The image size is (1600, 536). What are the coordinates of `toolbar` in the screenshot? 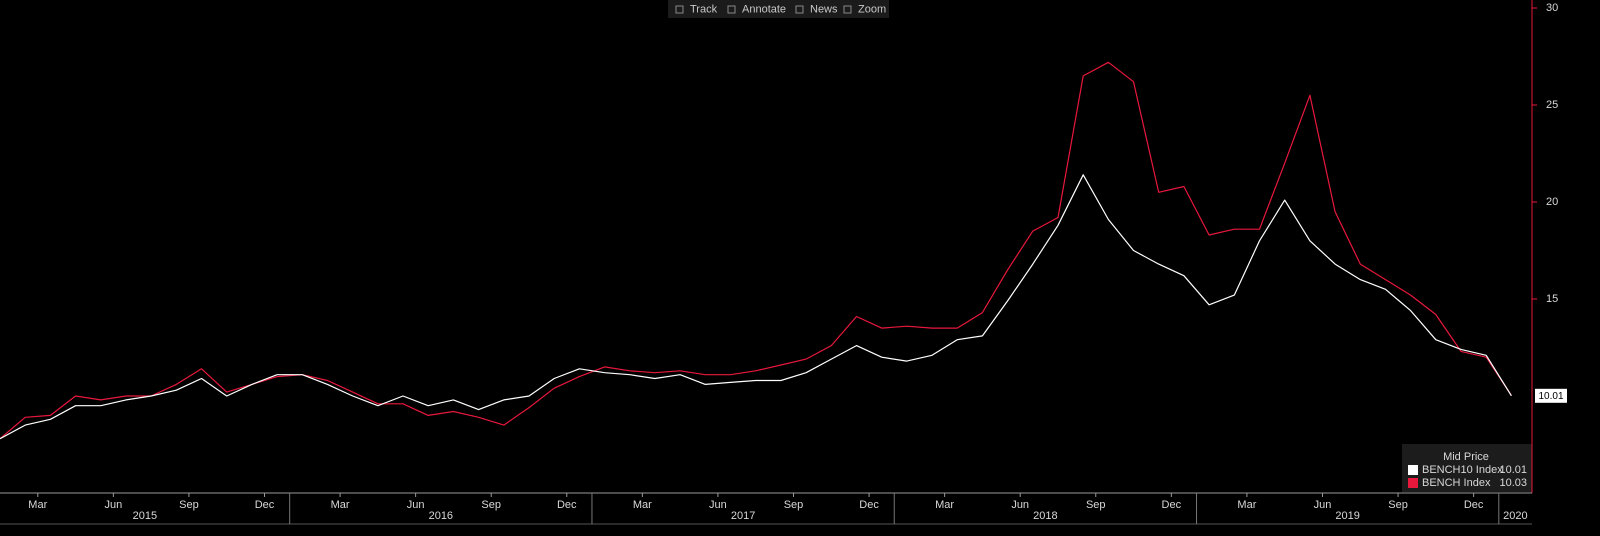 It's located at (778, 9).